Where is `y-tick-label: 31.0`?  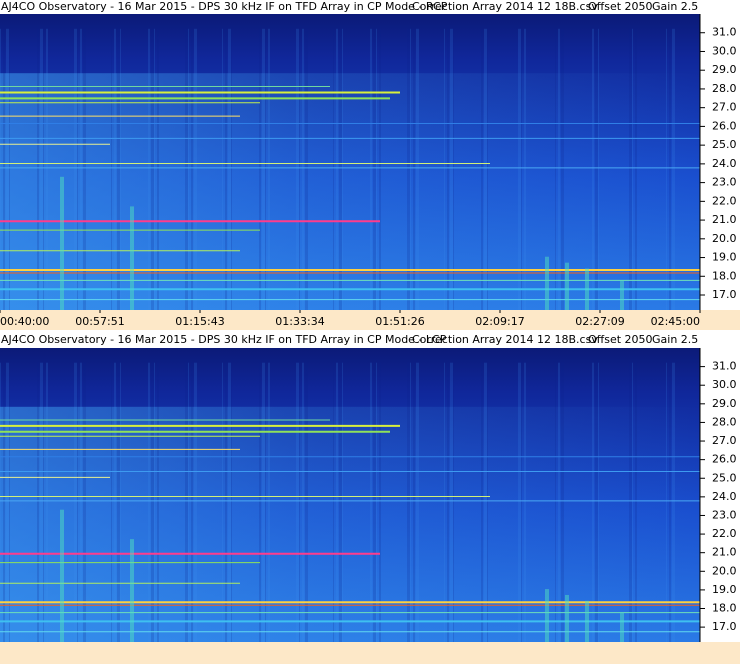
y-tick-label: 31.0 is located at coordinates (724, 366).